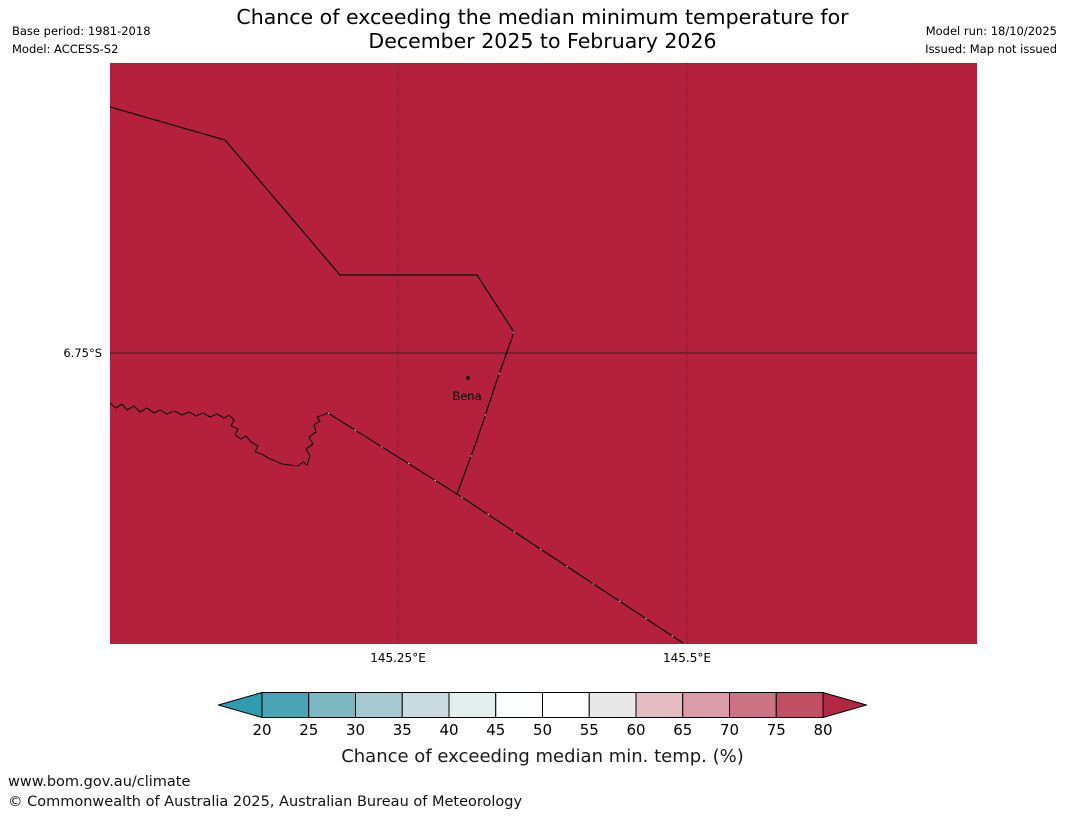 This screenshot has width=1085, height=816. I want to click on colorbar-tick-label: 20, so click(262, 730).